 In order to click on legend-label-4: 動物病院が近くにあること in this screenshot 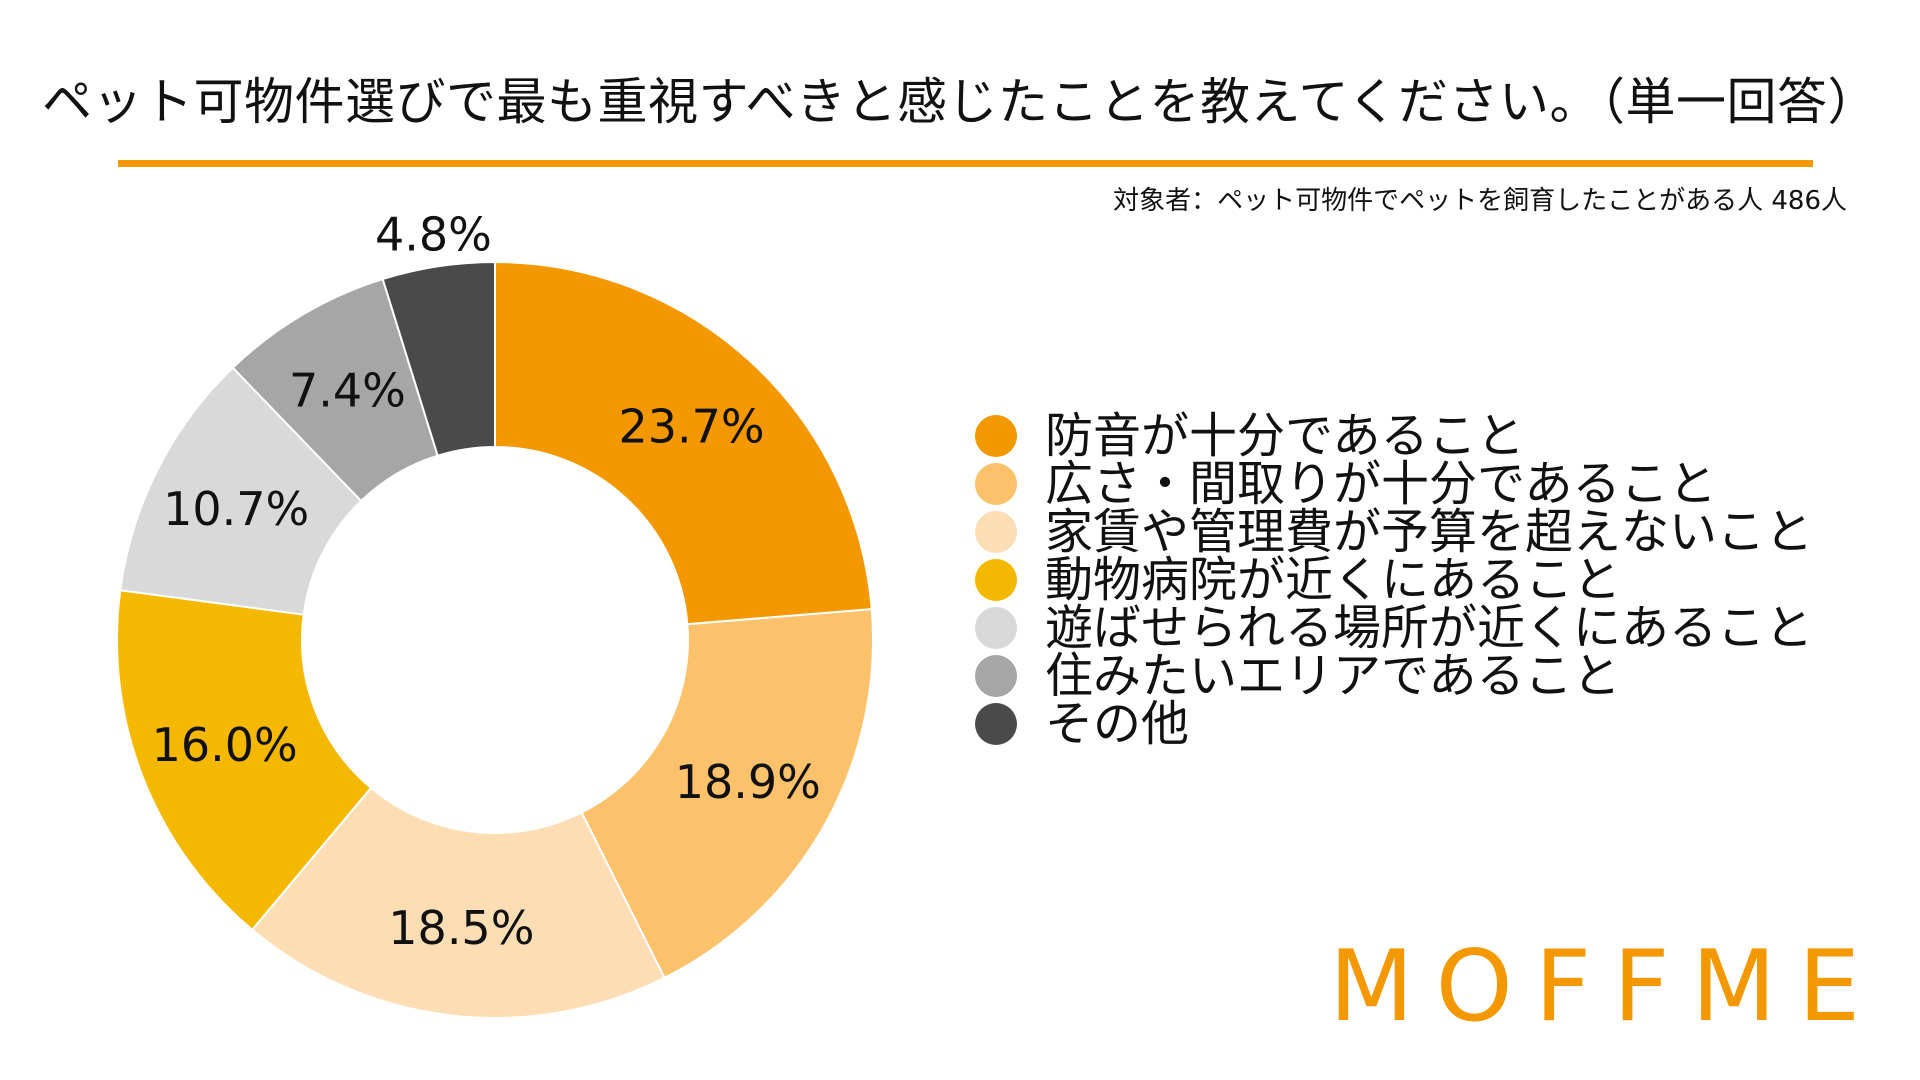, I will do `click(1333, 580)`.